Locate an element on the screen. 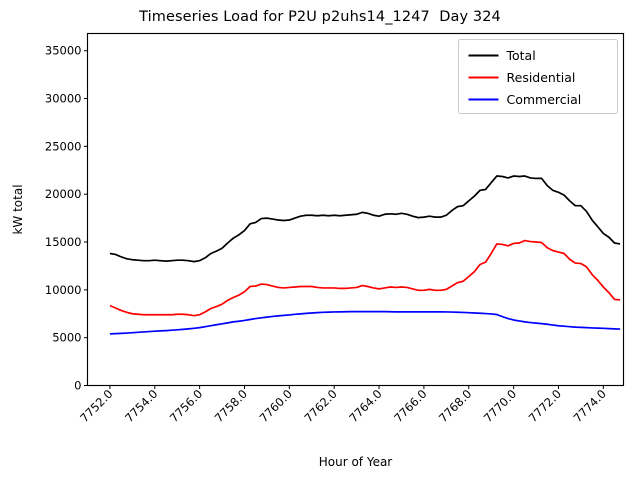 Image resolution: width=640 pixels, height=480 pixels. legend-label-total: Total is located at coordinates (521, 55).